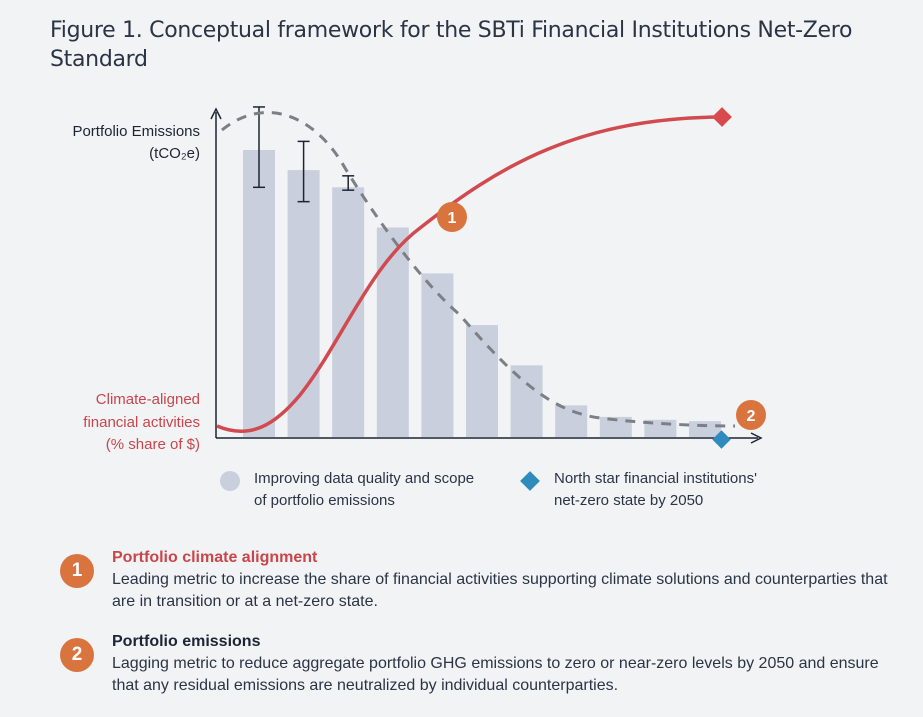 The image size is (923, 717). Describe the element at coordinates (136, 131) in the screenshot. I see `y-axis-top-label-line1: Portfolio Emissions` at that location.